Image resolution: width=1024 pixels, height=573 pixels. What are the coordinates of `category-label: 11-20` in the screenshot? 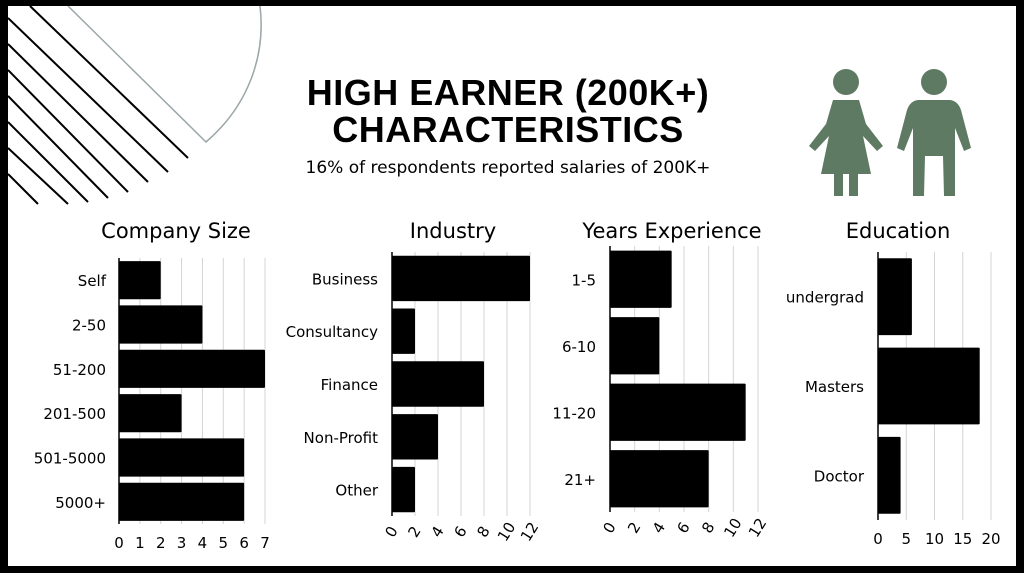 It's located at (574, 413).